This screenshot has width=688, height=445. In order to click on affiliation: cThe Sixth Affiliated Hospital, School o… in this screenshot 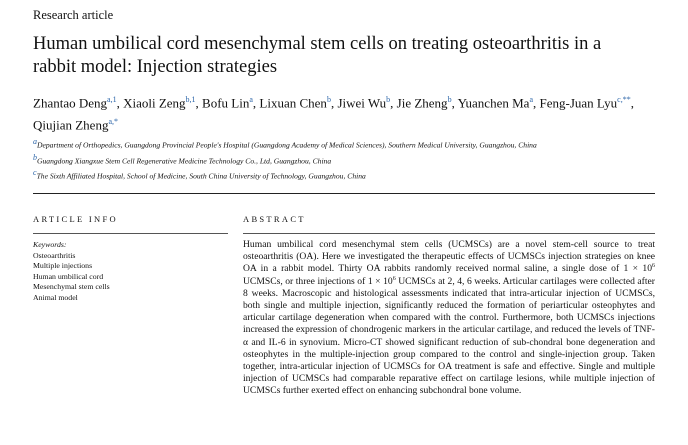, I will do `click(343, 174)`.